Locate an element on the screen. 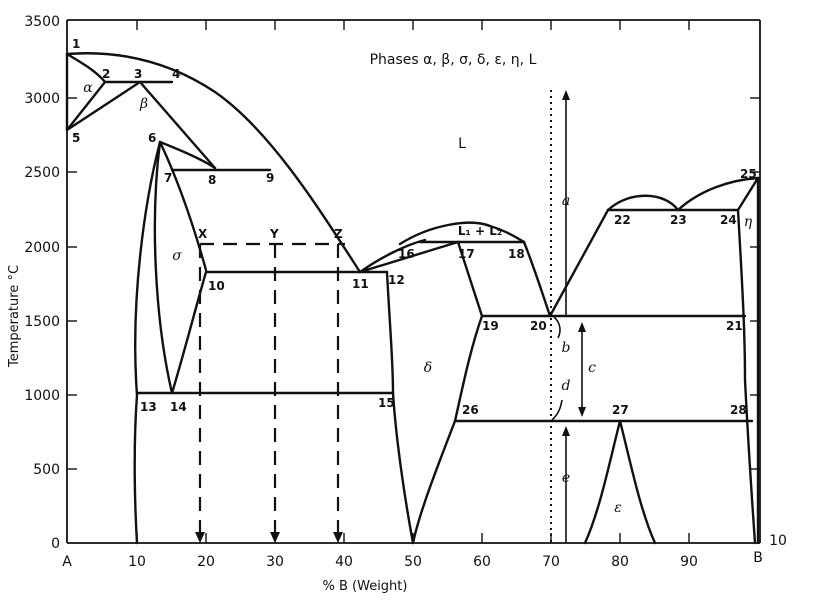 The width and height of the screenshot is (813, 602). point-5: 5 is located at coordinates (76, 138).